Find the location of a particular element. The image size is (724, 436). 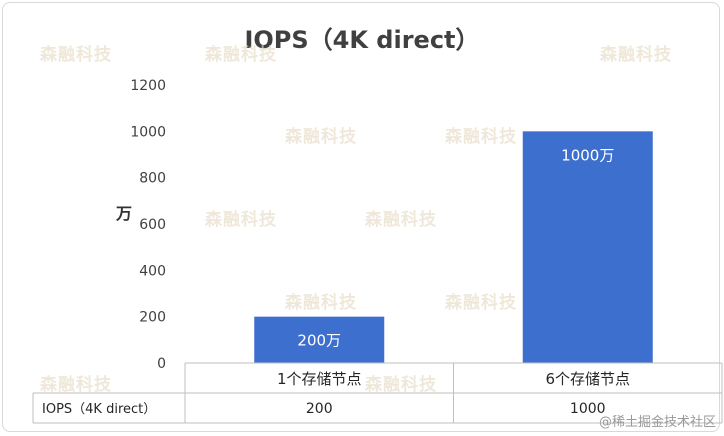

data-label-0: 200万 is located at coordinates (319, 341).